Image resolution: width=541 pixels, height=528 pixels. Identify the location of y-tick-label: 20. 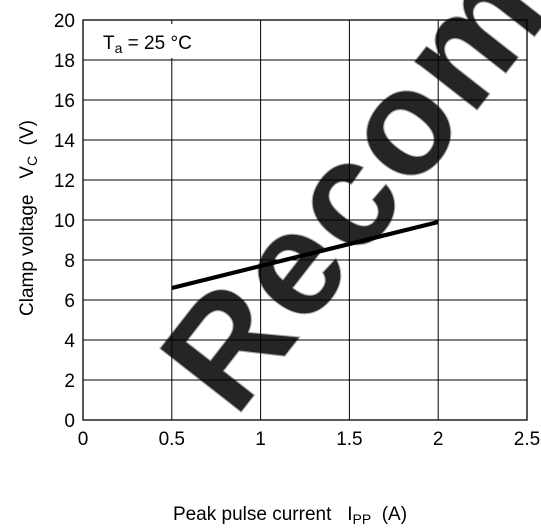
(64, 21).